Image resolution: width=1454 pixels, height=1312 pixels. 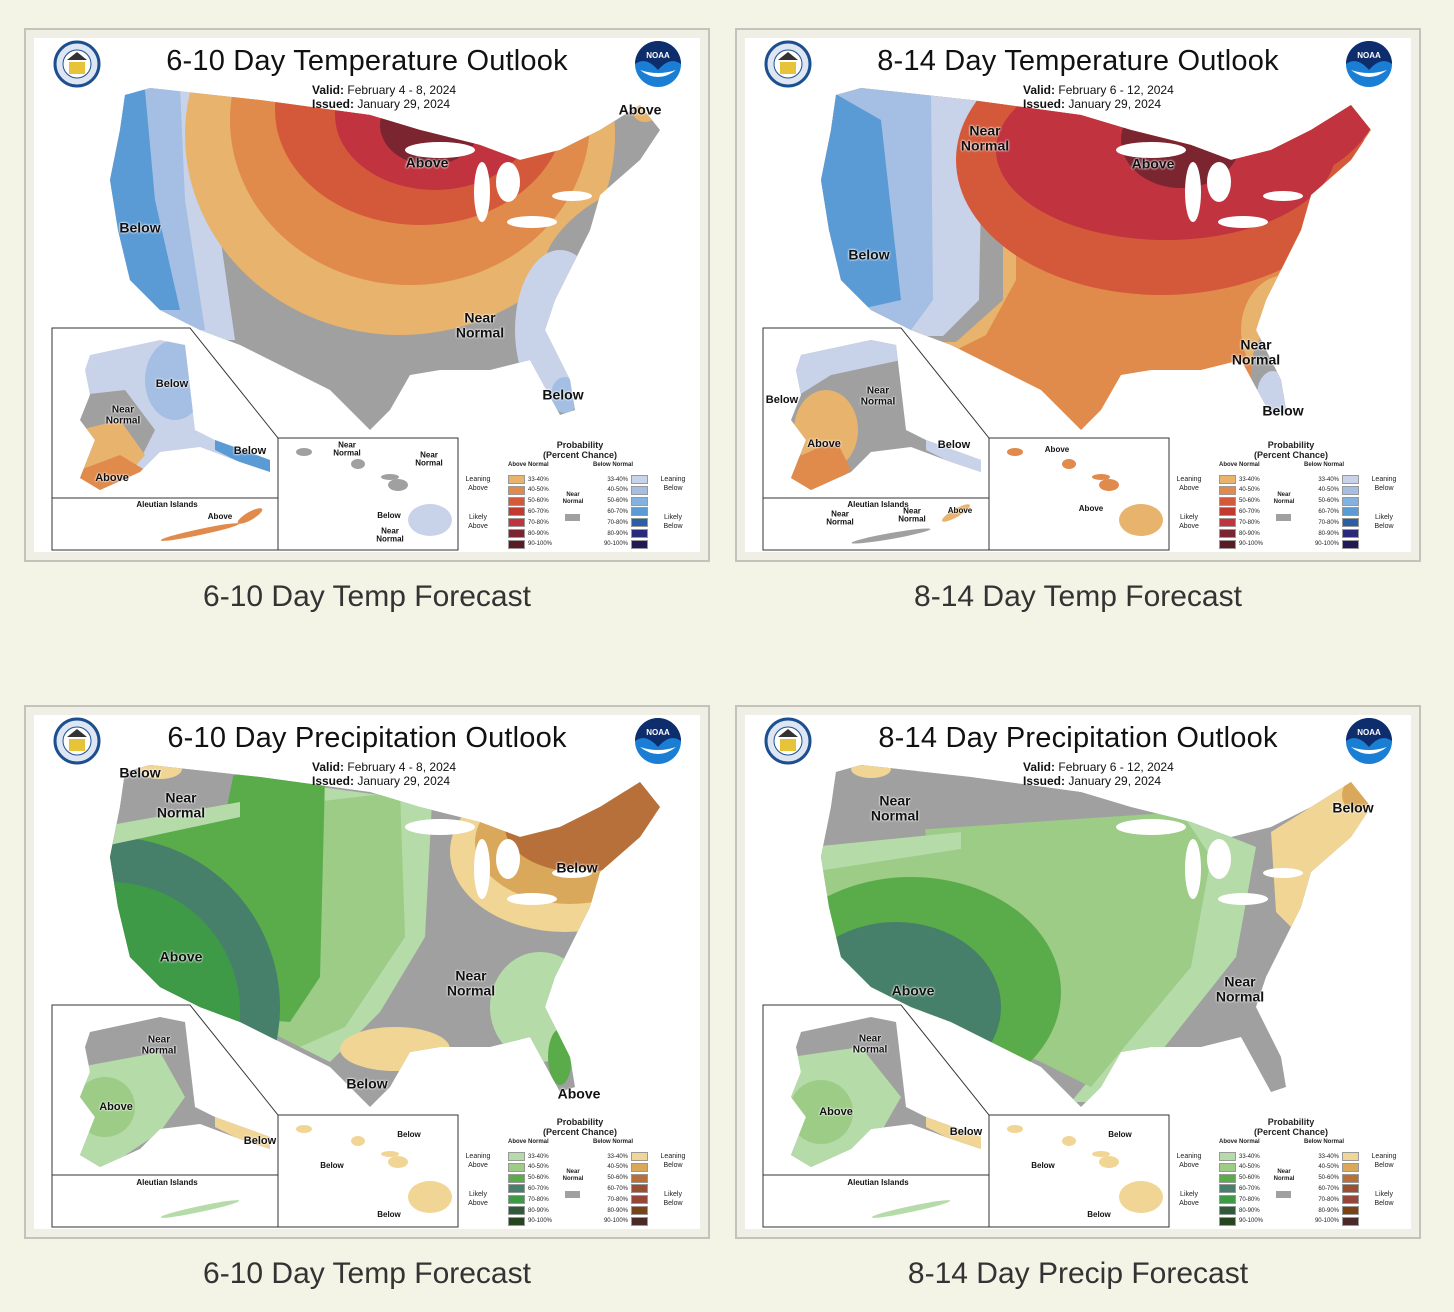 I want to click on issued-date: January 29, 2024, so click(x=404, y=781).